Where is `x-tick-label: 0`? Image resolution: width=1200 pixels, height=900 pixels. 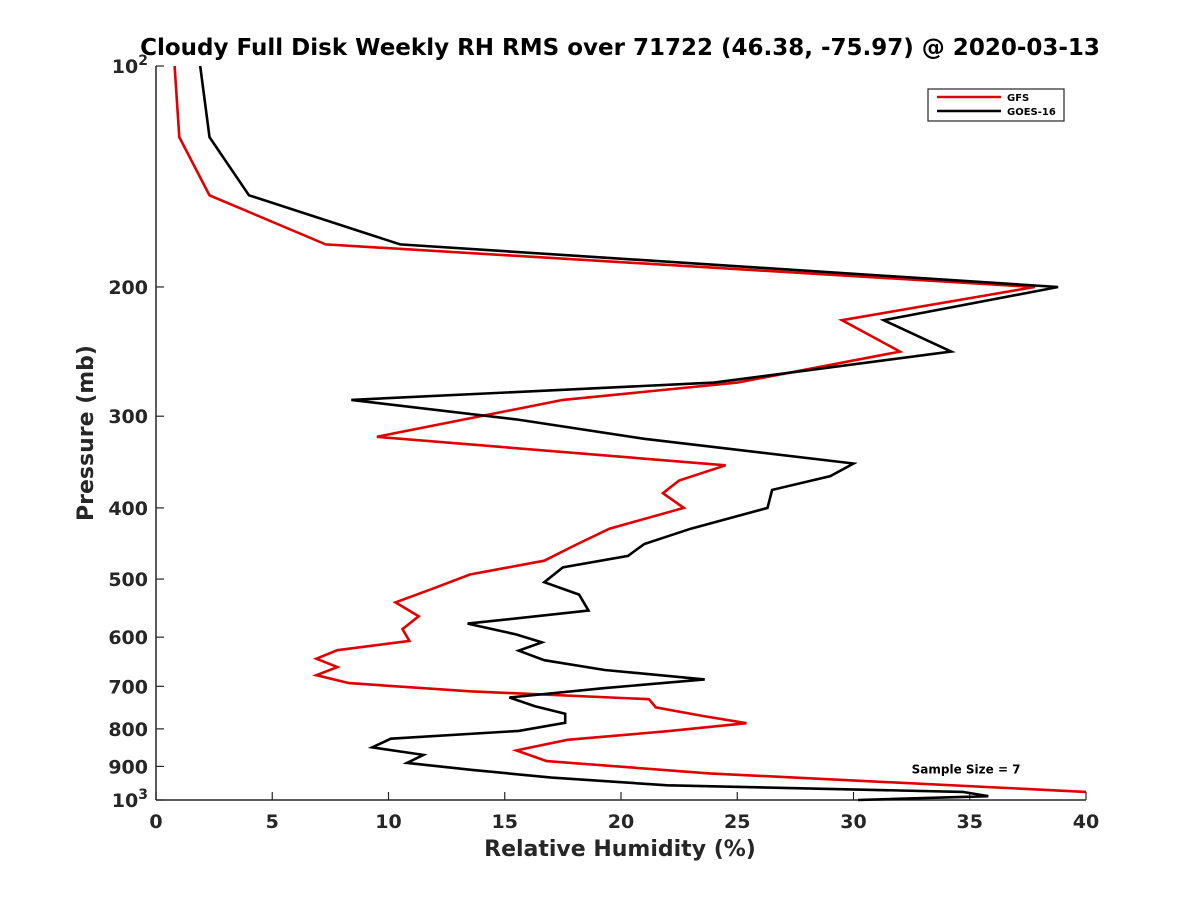
x-tick-label: 0 is located at coordinates (155, 822).